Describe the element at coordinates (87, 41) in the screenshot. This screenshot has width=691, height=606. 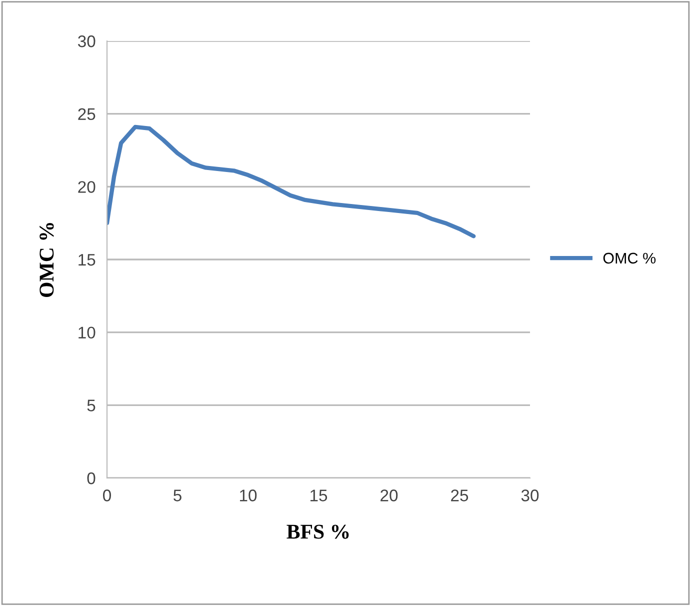
I see `y-tick-label: 30` at that location.